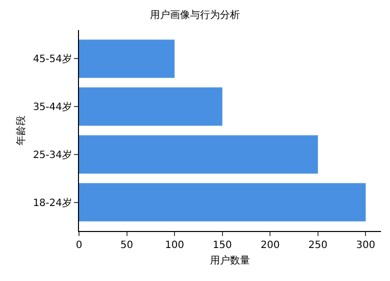 The image size is (390, 281). What do you see at coordinates (127, 245) in the screenshot?
I see `x-tick-label: 50` at bounding box center [127, 245].